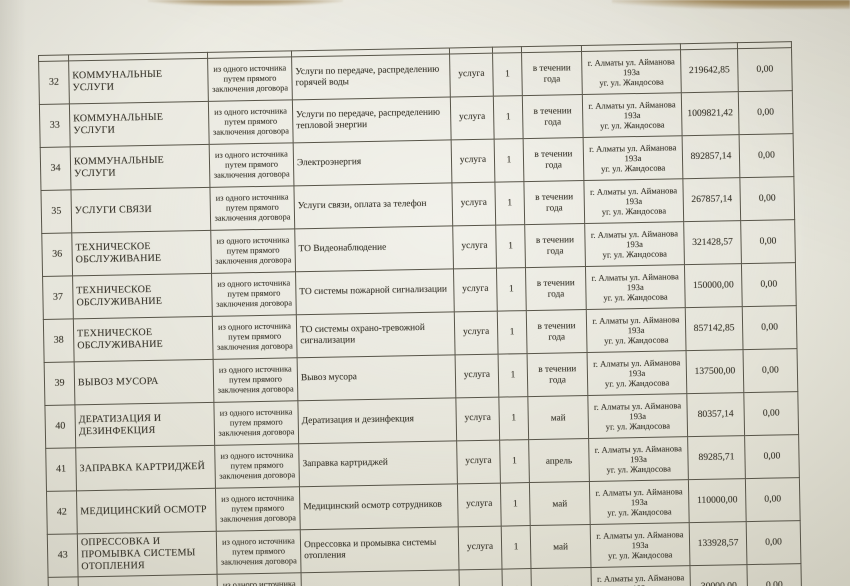 The width and height of the screenshot is (850, 586). Describe the element at coordinates (377, 420) in the screenshot. I see `cell-description: Дератизация и дезинфекция` at that location.